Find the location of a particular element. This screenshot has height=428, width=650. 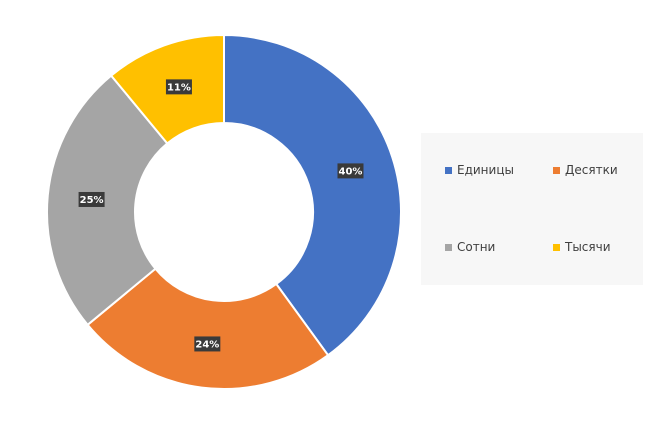

legend-swatch-thousands is located at coordinates (556, 247).